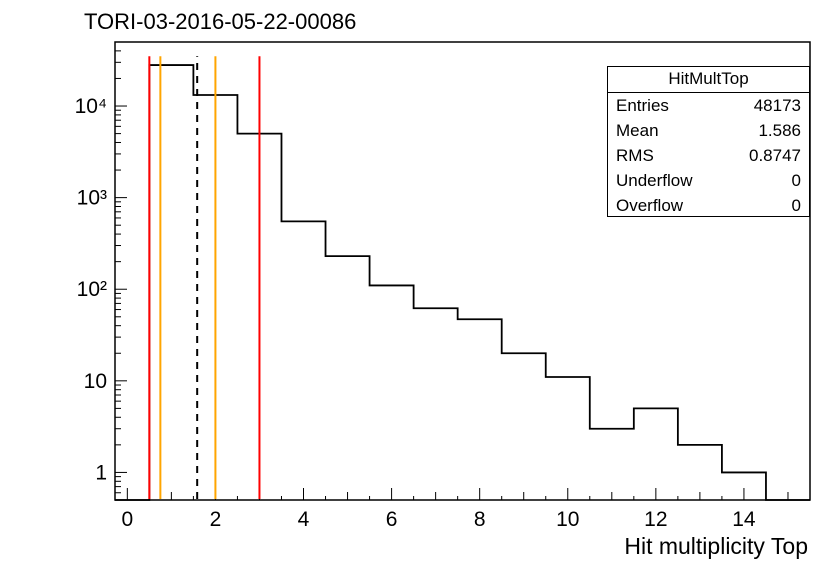 This screenshot has width=836, height=572. Describe the element at coordinates (779, 130) in the screenshot. I see `stats-value: 1.586` at that location.